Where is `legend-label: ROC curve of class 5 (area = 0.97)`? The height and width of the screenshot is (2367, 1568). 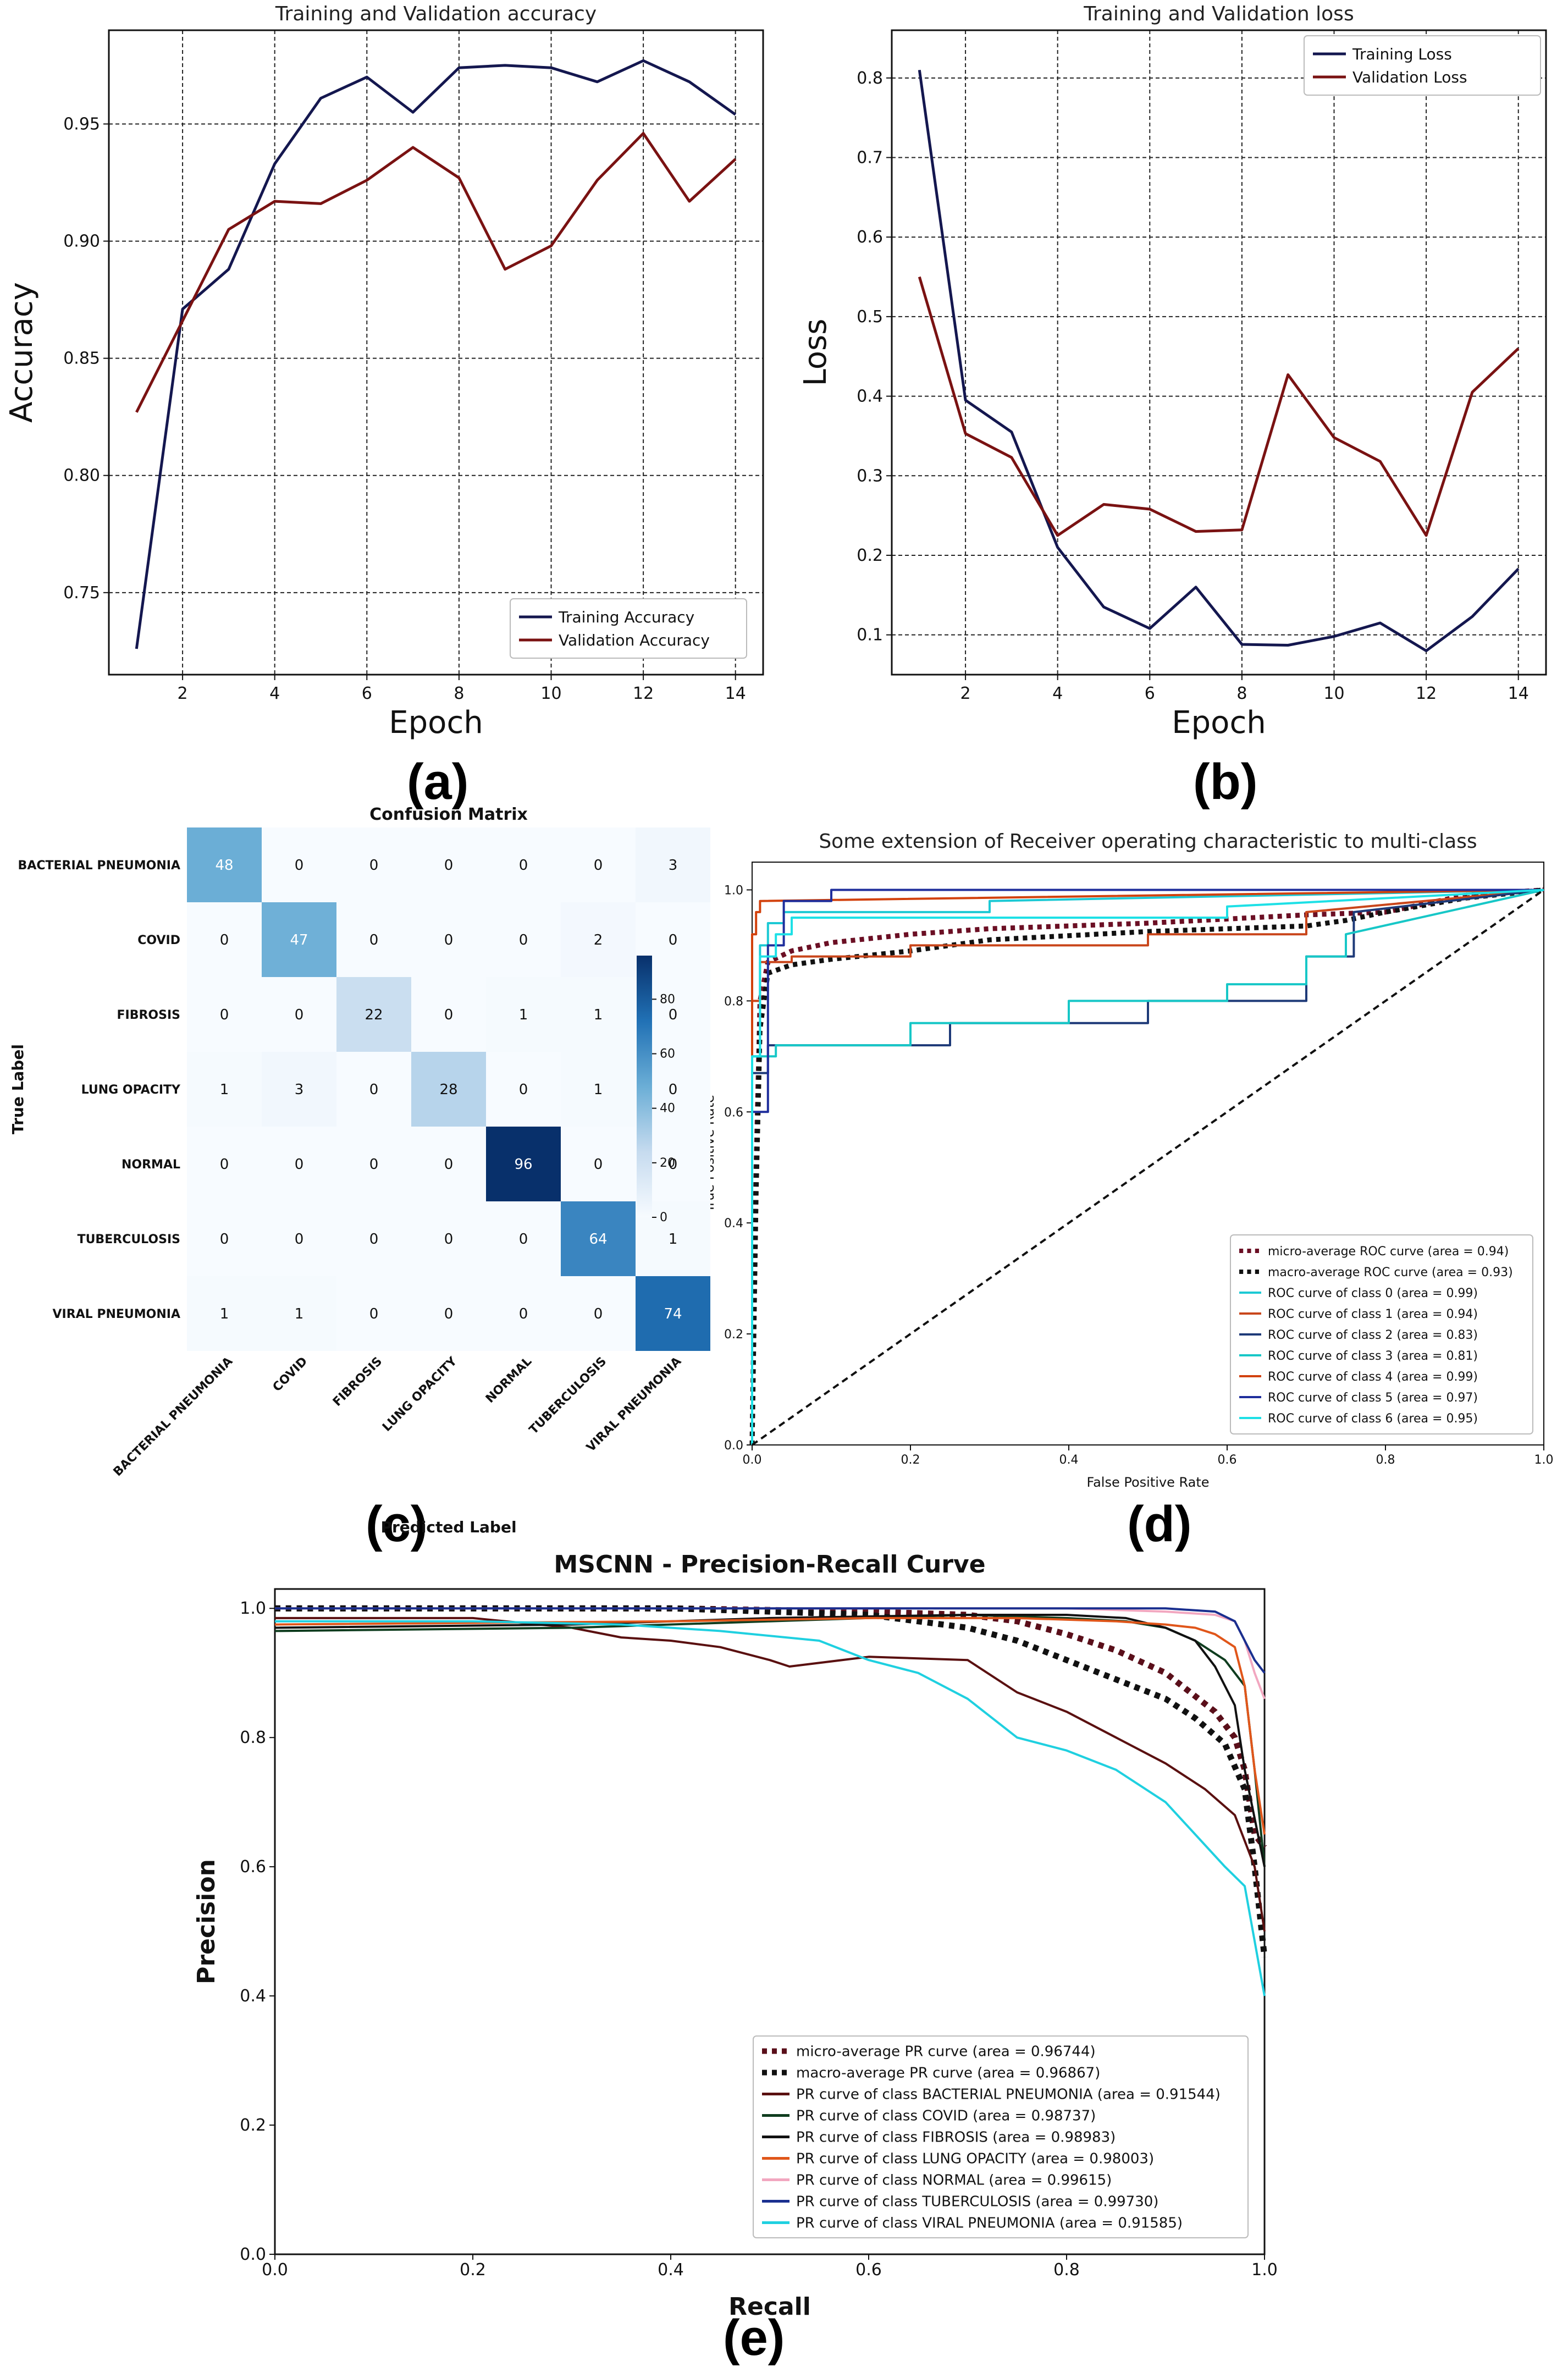 legend-label: ROC curve of class 5 (area = 0.97) is located at coordinates (1373, 1398).